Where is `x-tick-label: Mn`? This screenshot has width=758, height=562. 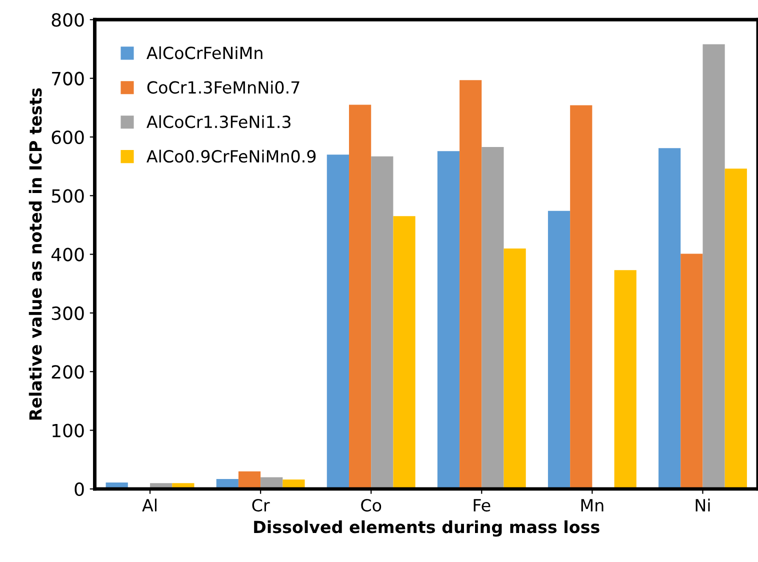 x-tick-label: Mn is located at coordinates (592, 505).